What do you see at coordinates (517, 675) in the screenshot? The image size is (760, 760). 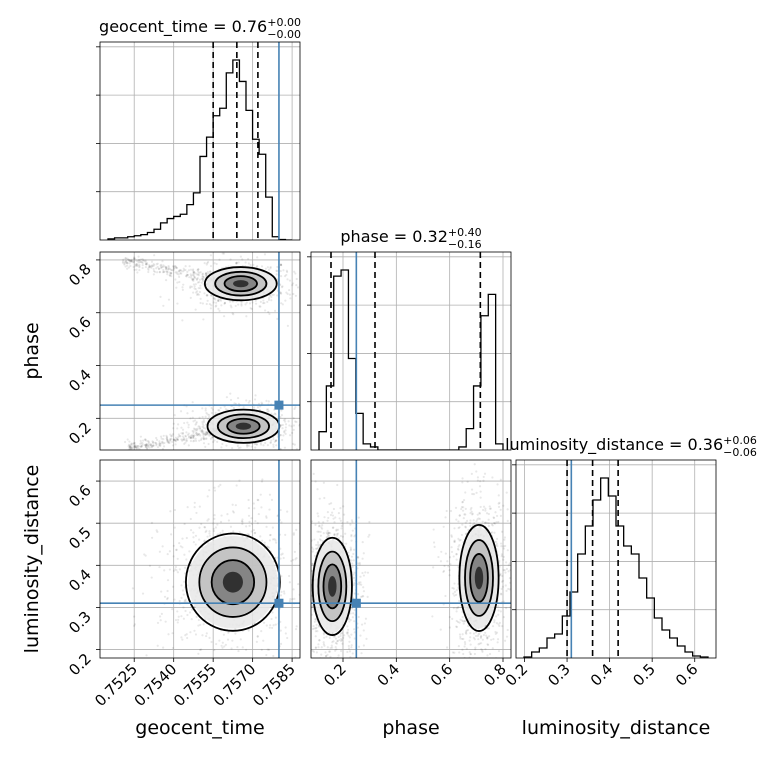 I see `x-tick-label-luminosity_distance: 0.2` at bounding box center [517, 675].